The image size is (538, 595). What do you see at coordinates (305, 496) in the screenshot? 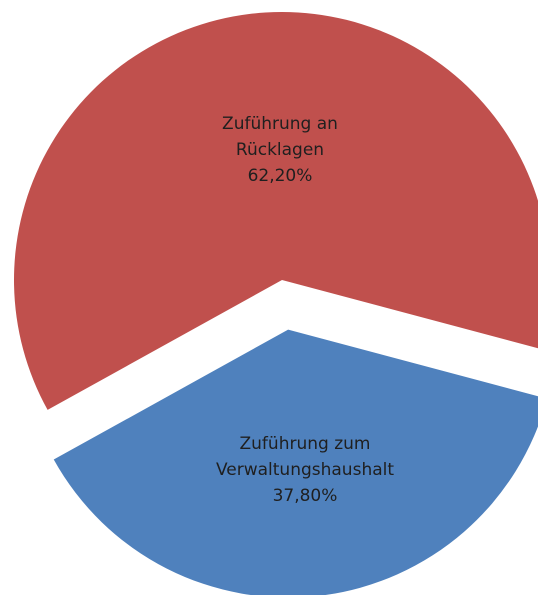
I see `value-label: 37,80%` at bounding box center [305, 496].